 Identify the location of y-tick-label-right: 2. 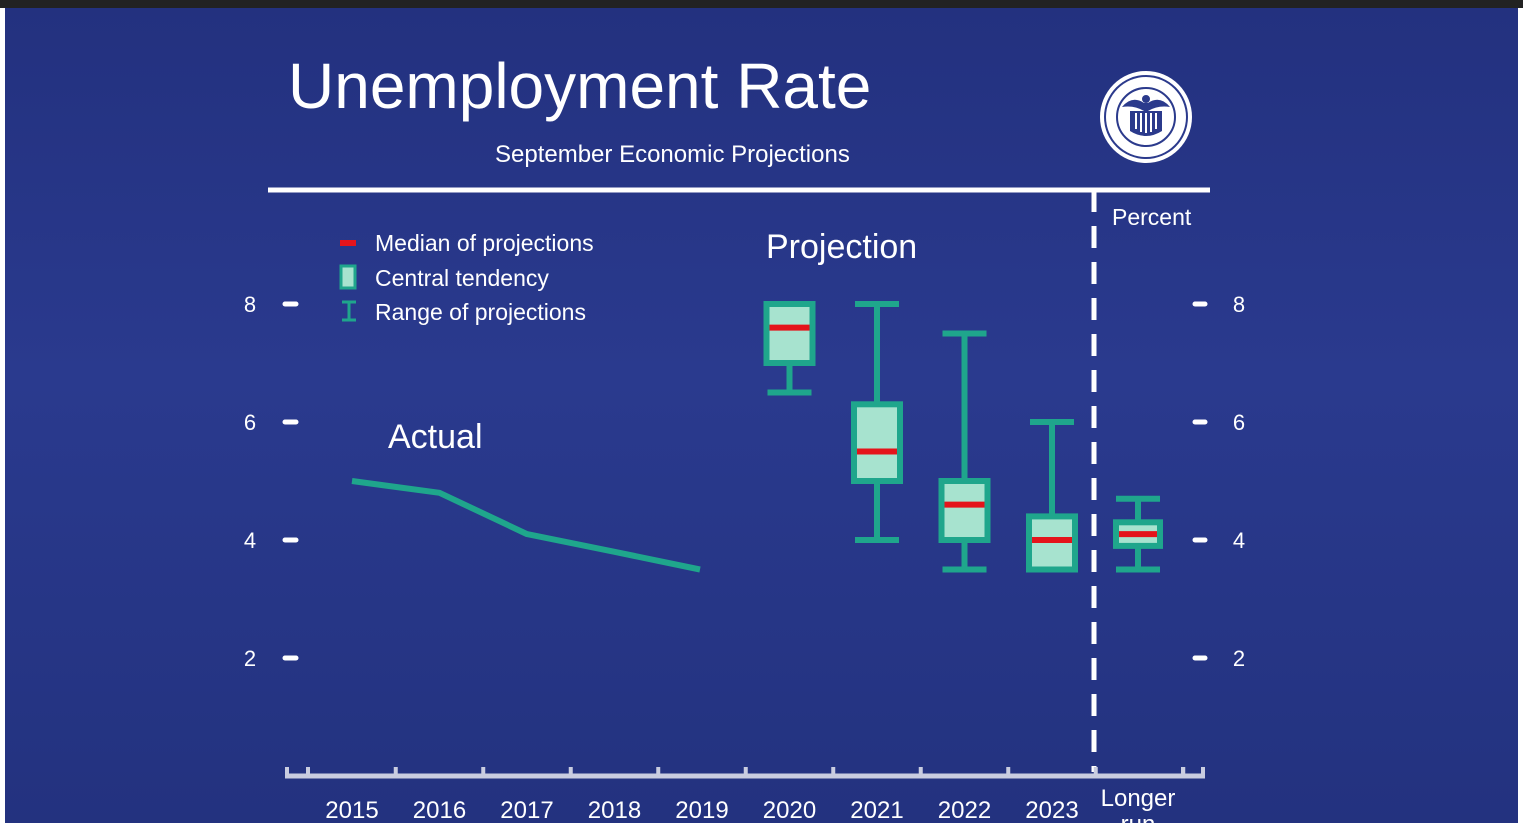
(1239, 658).